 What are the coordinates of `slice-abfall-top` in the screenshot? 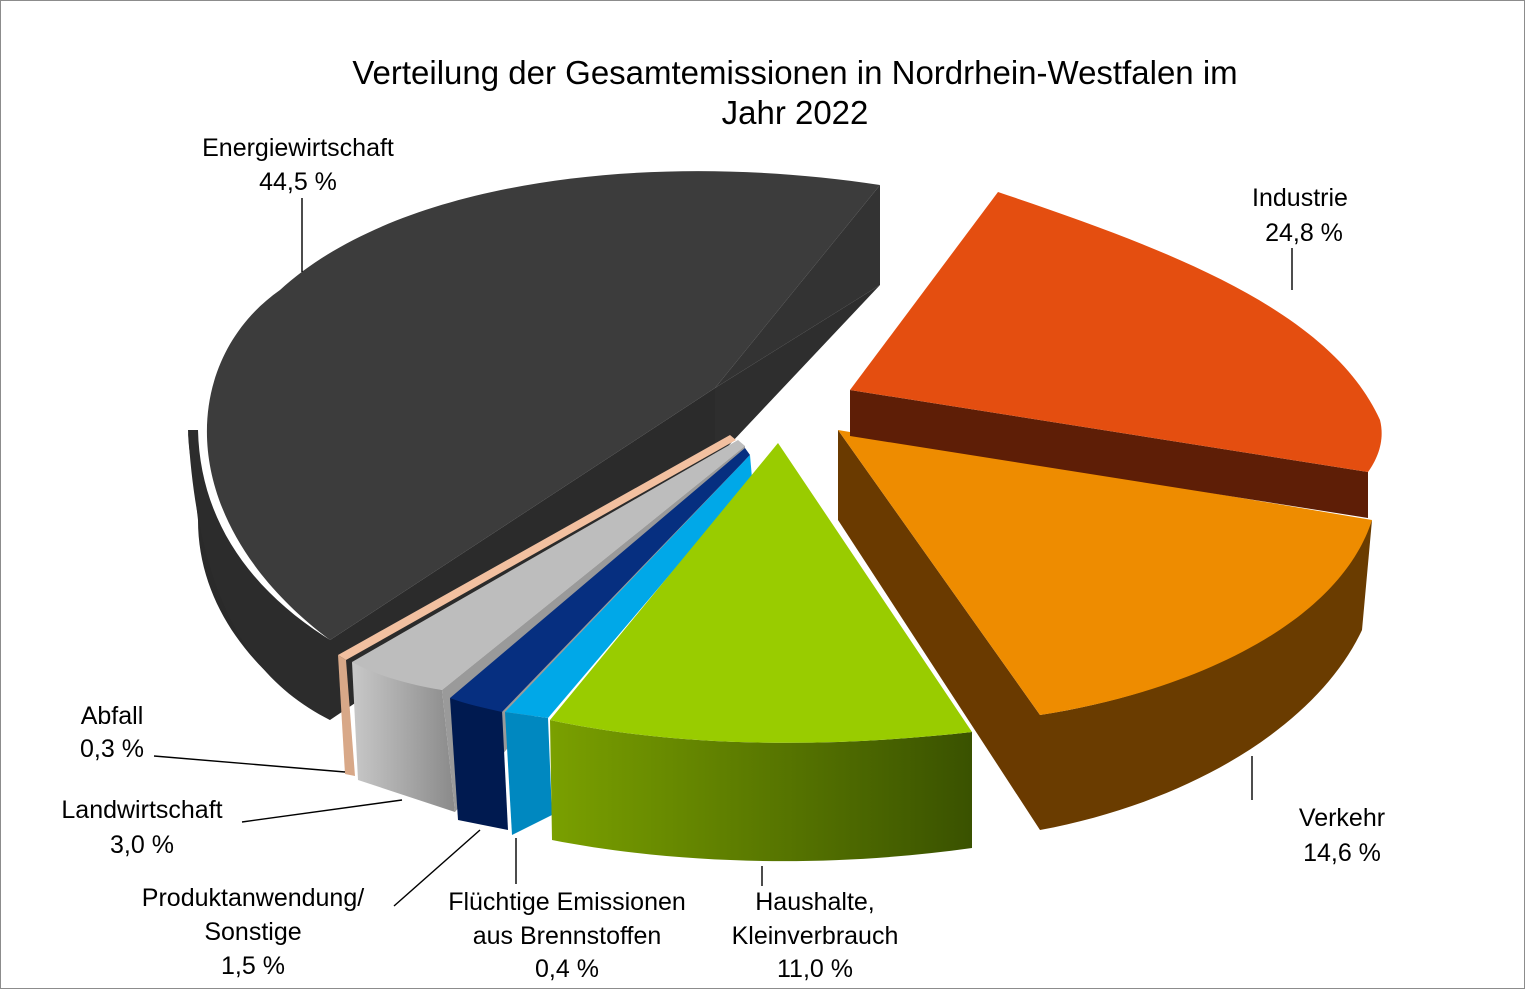 It's located at (537, 547).